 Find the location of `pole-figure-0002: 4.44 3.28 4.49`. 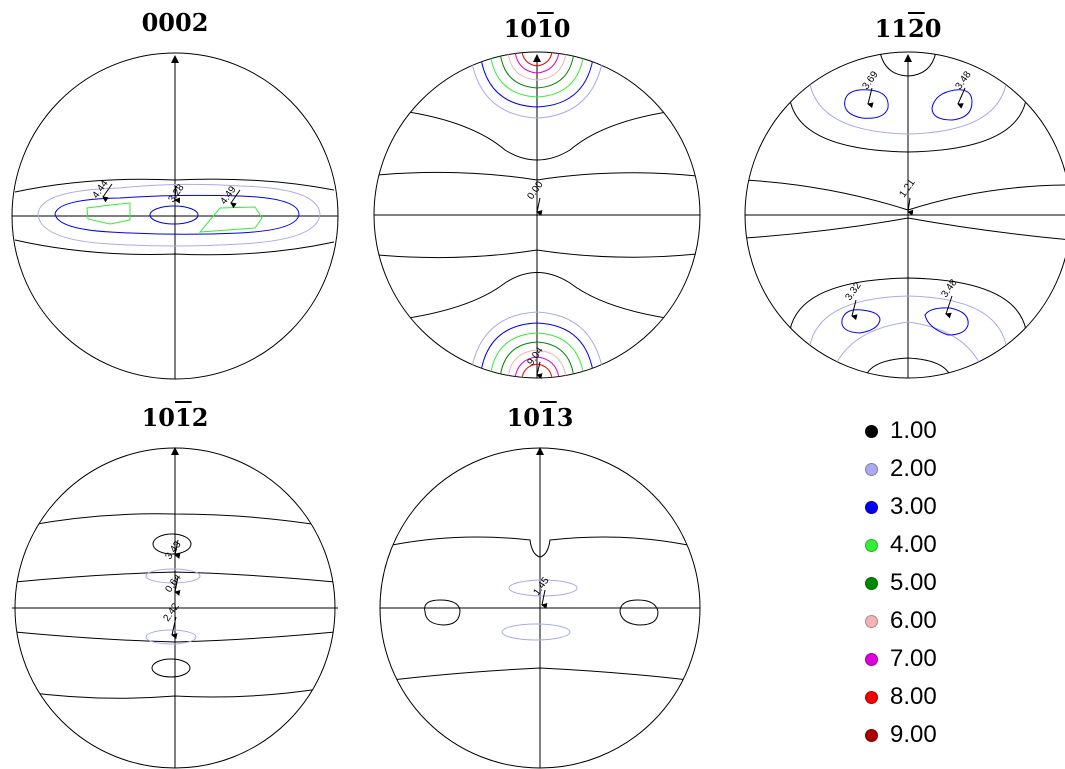

pole-figure-0002: 4.44 3.28 4.49 is located at coordinates (175, 216).